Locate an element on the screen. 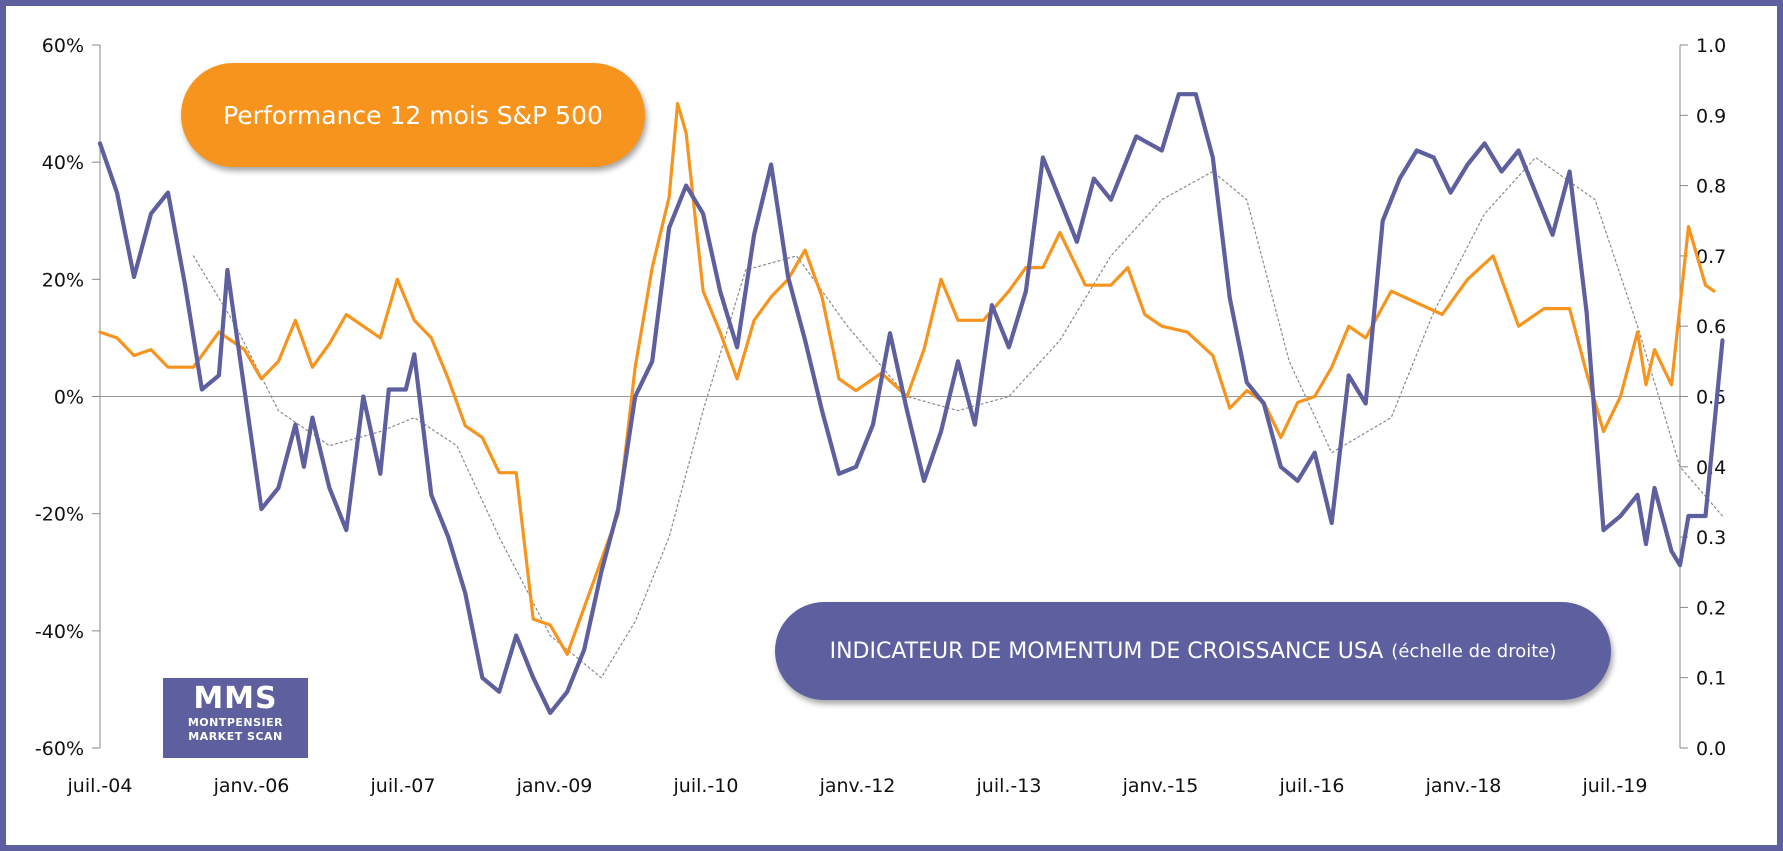  left-tick-label: 60% is located at coordinates (63, 46).